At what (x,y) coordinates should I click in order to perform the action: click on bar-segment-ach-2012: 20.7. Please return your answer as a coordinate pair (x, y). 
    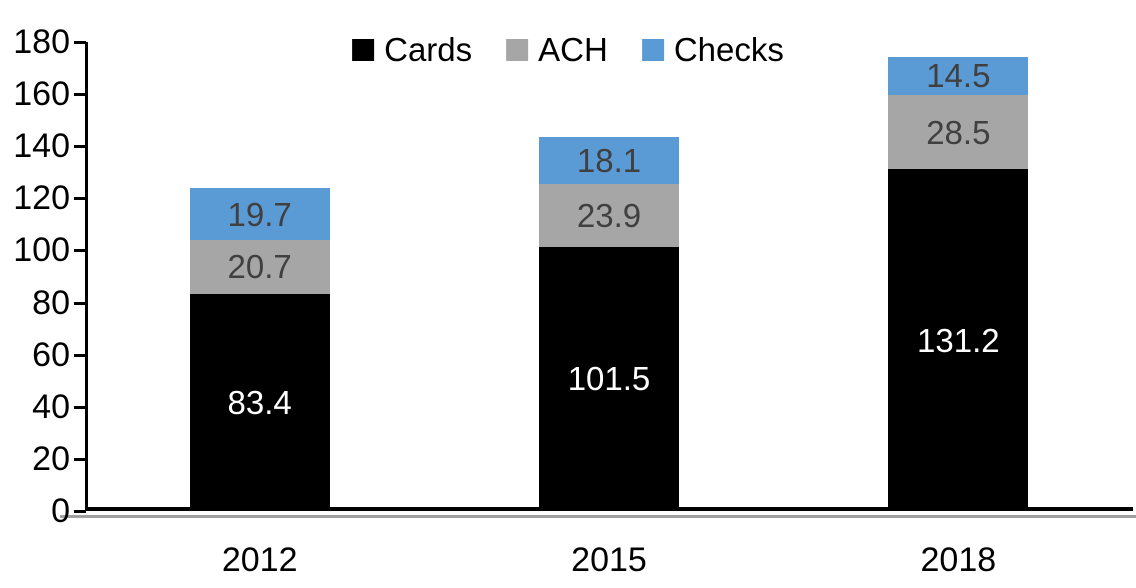
    Looking at the image, I should click on (259, 266).